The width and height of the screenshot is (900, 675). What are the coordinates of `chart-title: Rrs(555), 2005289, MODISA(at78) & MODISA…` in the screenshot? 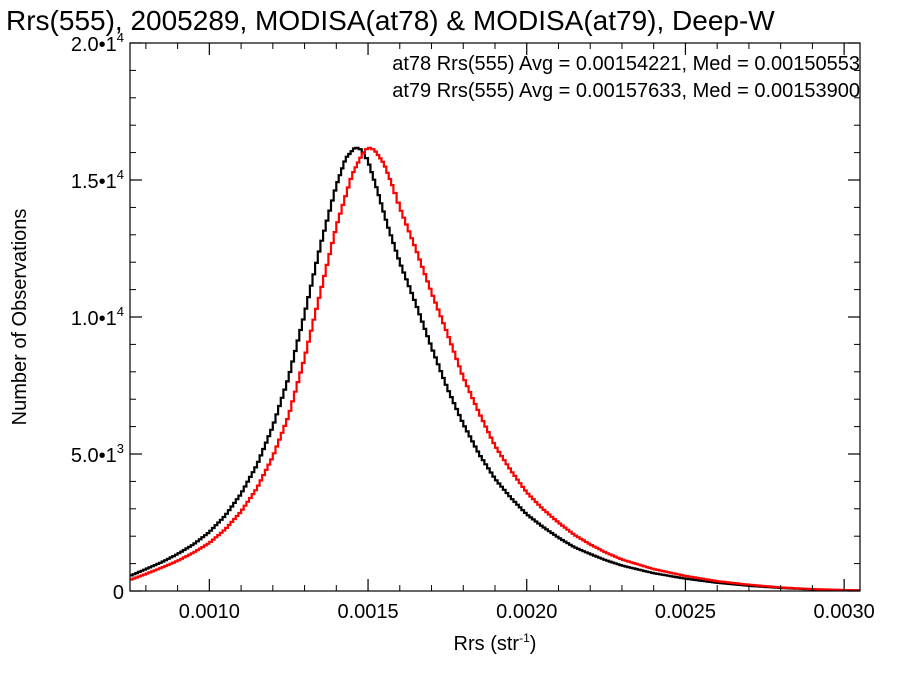 It's located at (390, 20).